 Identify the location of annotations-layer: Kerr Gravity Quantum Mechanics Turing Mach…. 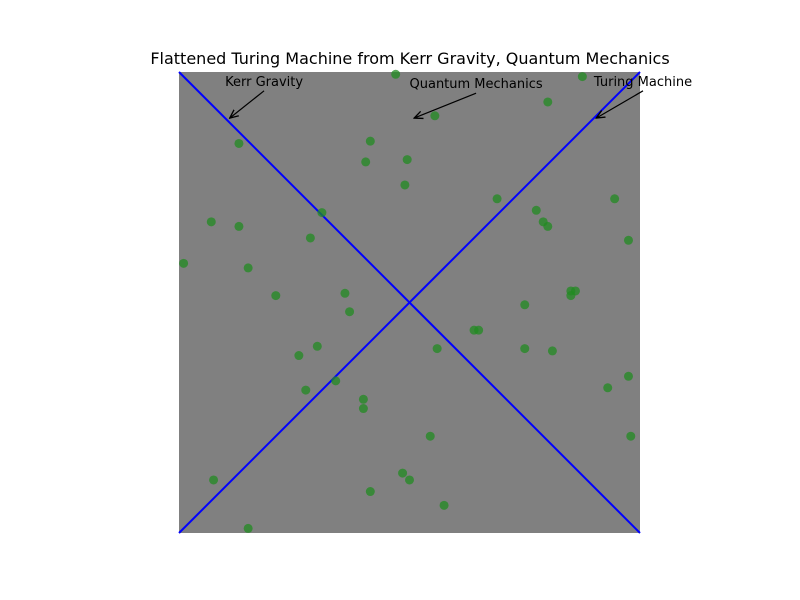
(458, 96).